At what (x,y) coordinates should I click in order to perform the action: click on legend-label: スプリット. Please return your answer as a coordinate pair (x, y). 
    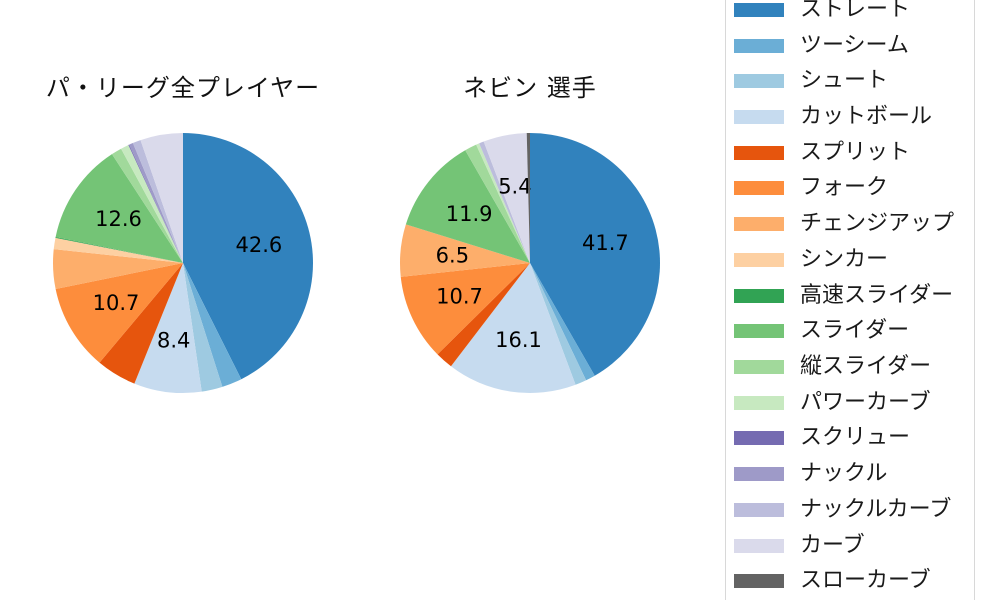
    Looking at the image, I should click on (855, 152).